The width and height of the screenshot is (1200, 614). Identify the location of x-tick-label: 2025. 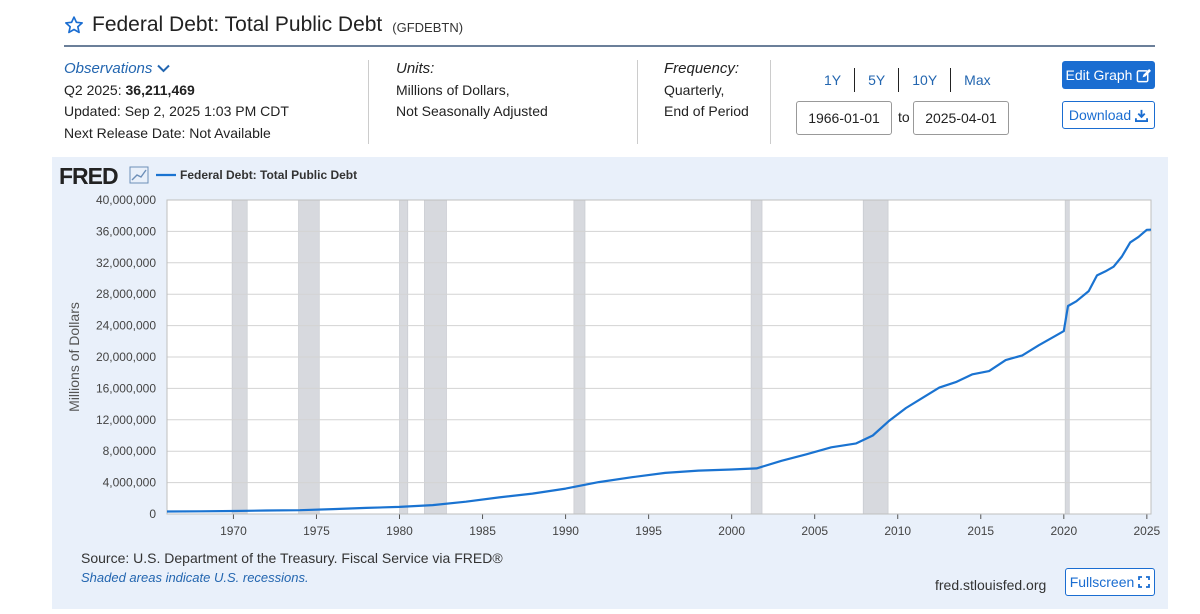
(1146, 531).